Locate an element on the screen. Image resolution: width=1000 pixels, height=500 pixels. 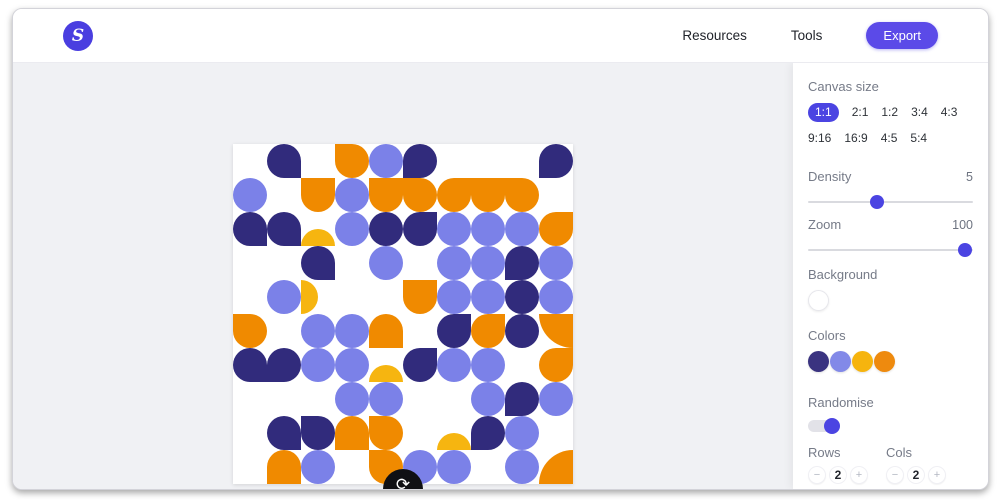
top-nav: Resources Tools Export is located at coordinates (810, 35).